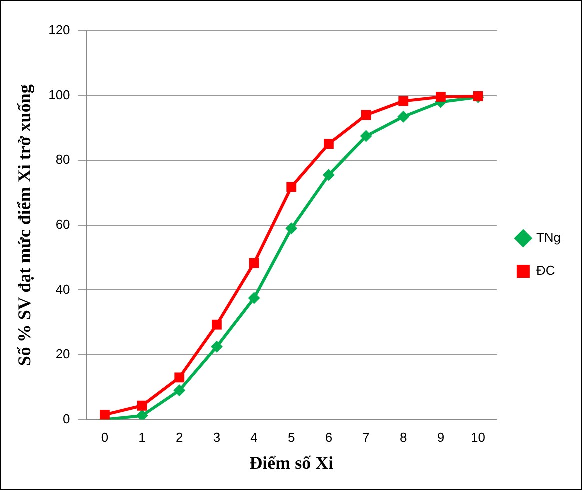  What do you see at coordinates (441, 438) in the screenshot?
I see `x-tick-label: 9` at bounding box center [441, 438].